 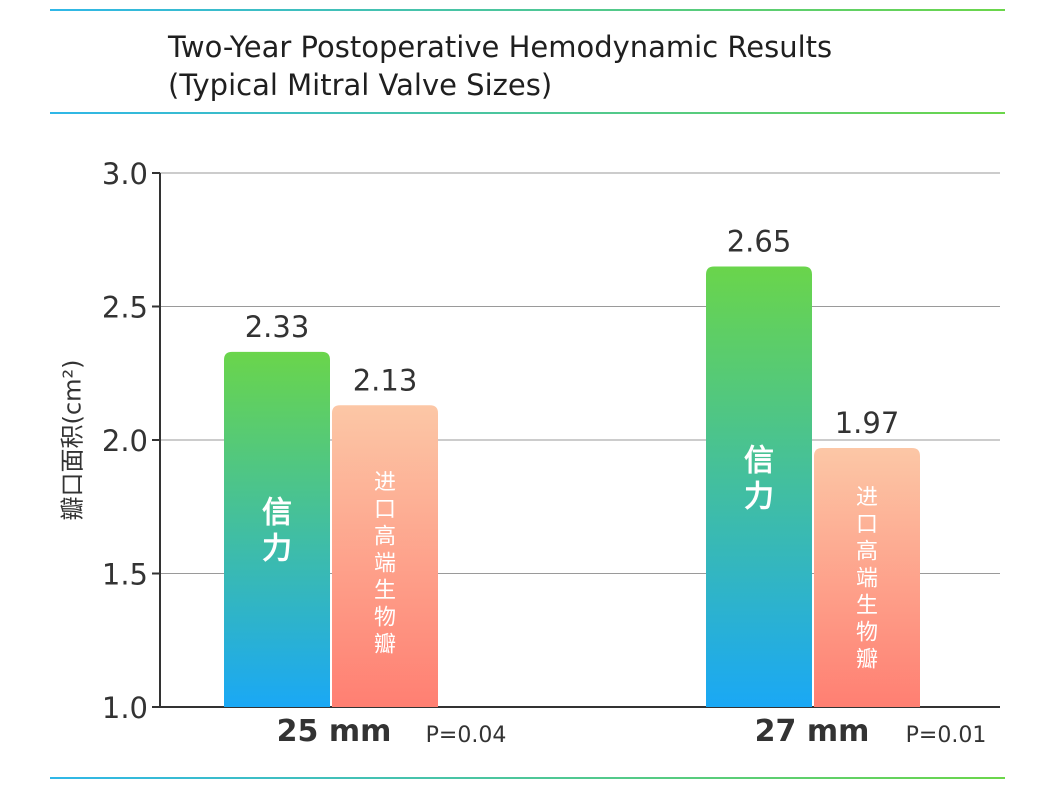 What do you see at coordinates (527, 778) in the screenshot?
I see `bottom-divider` at bounding box center [527, 778].